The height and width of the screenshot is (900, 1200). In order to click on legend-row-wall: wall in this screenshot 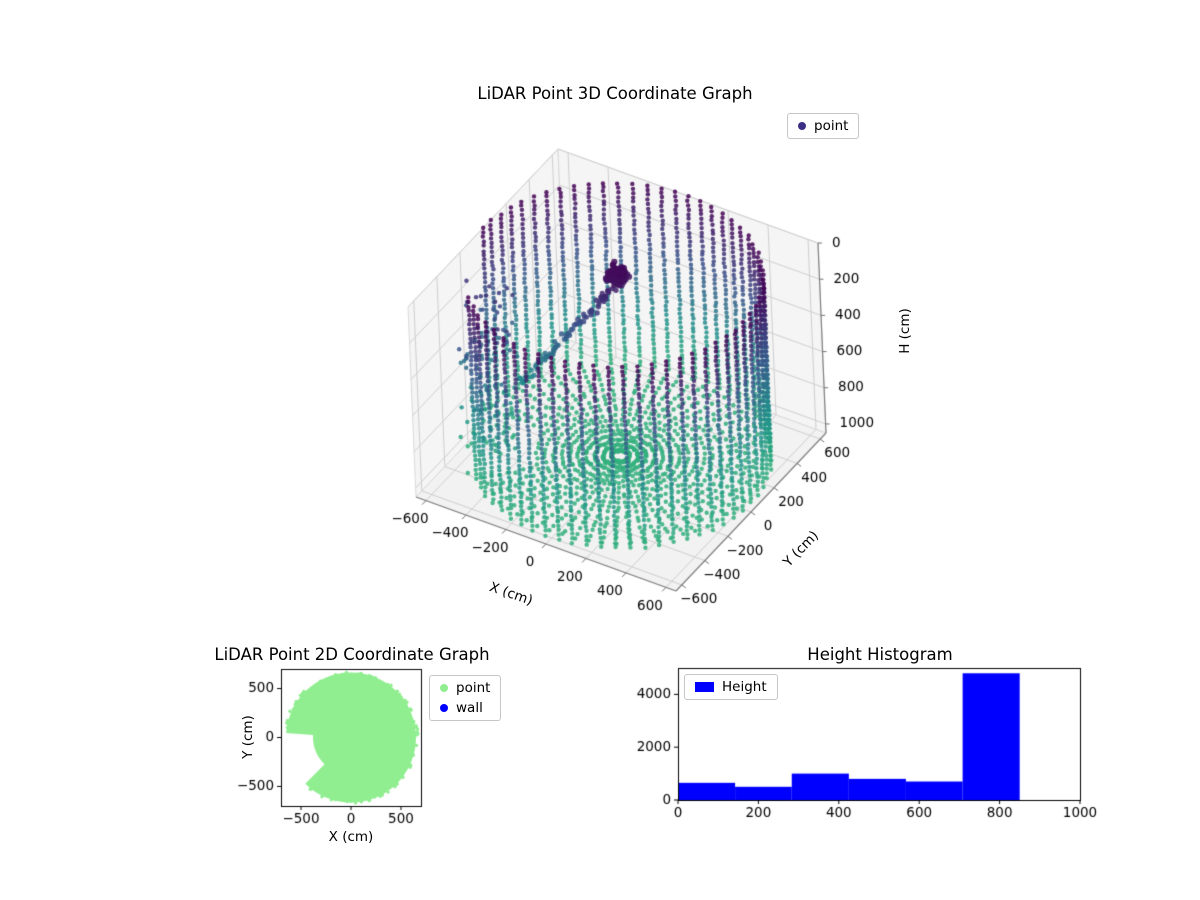, I will do `click(465, 708)`.